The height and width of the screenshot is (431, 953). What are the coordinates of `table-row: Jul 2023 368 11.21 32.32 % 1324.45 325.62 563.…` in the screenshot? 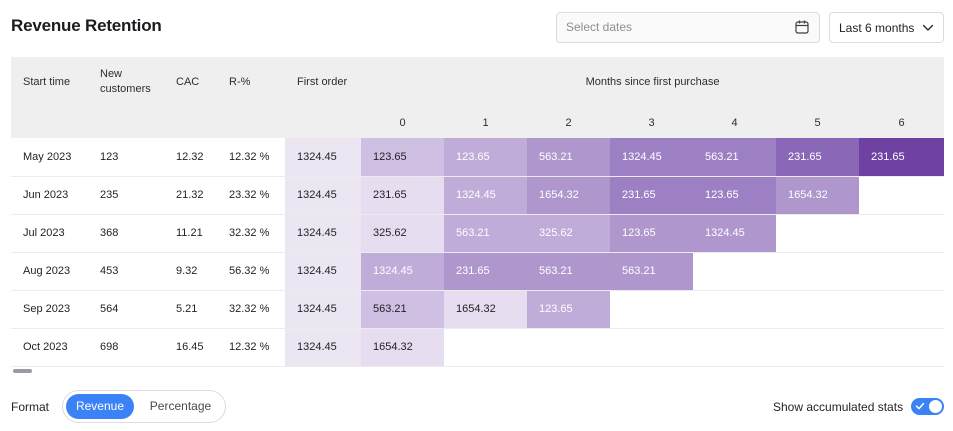 It's located at (477, 233).